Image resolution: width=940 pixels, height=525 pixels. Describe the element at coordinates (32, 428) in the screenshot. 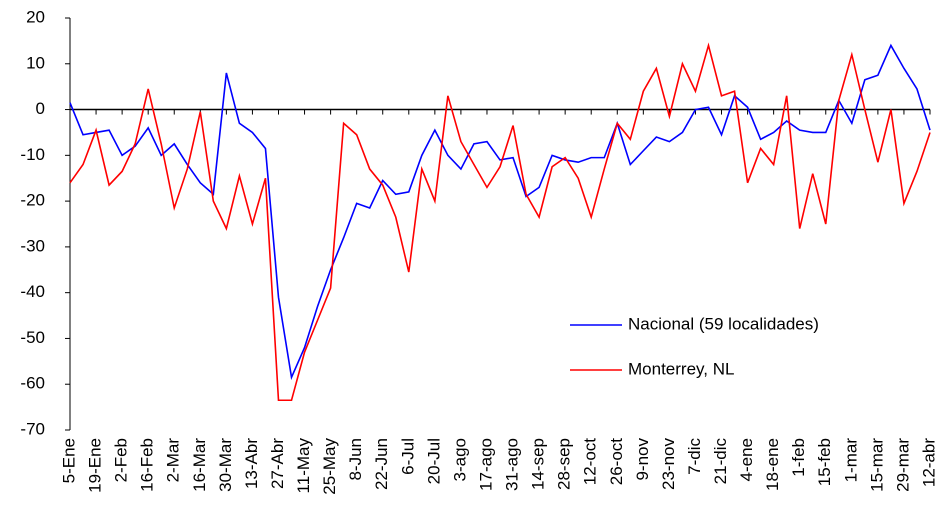

I see `y-tick-label: -70` at that location.